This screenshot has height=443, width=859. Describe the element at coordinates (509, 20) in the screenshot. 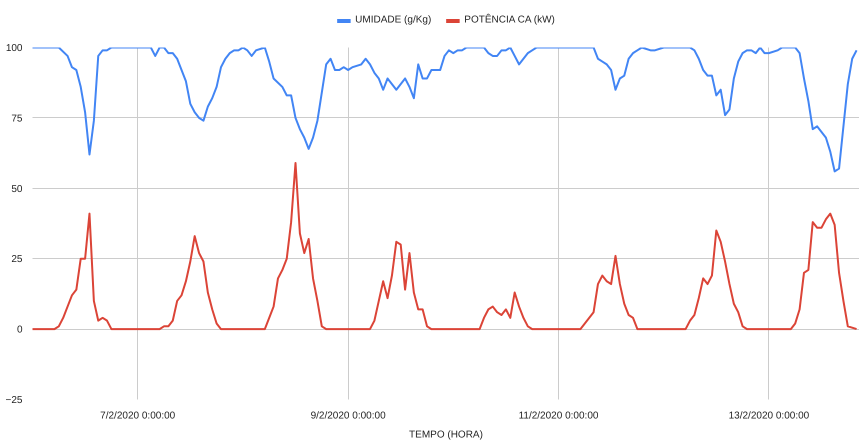

I see `legend-label: POTÊNCIA CA (kW)` at that location.